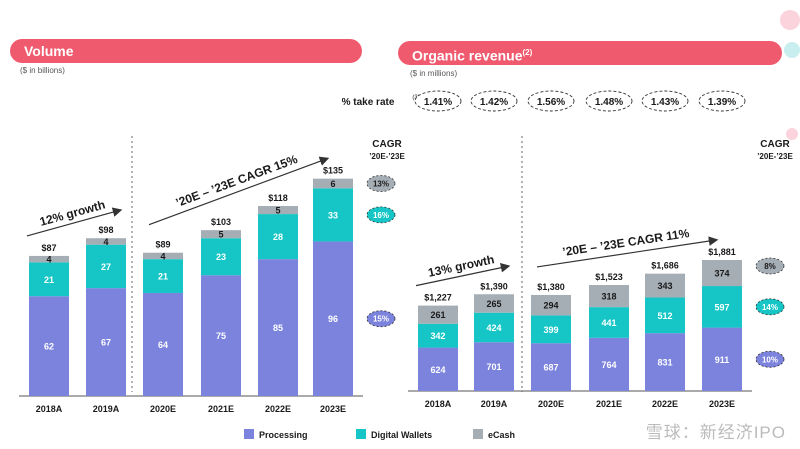 This screenshot has width=800, height=449. What do you see at coordinates (770, 266) in the screenshot?
I see `revenue-cagr-value: 8%` at bounding box center [770, 266].